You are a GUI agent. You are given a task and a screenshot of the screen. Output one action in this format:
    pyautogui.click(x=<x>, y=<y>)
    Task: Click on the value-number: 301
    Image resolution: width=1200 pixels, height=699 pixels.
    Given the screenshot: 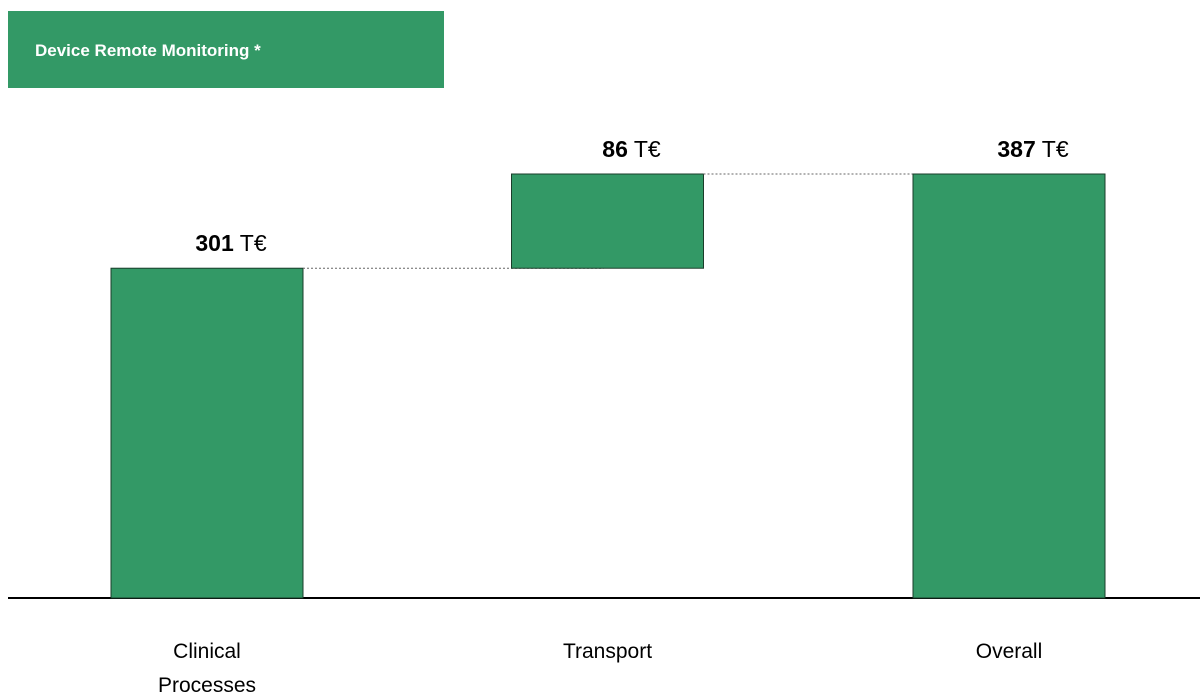 What is the action you would take?
    pyautogui.click(x=214, y=243)
    